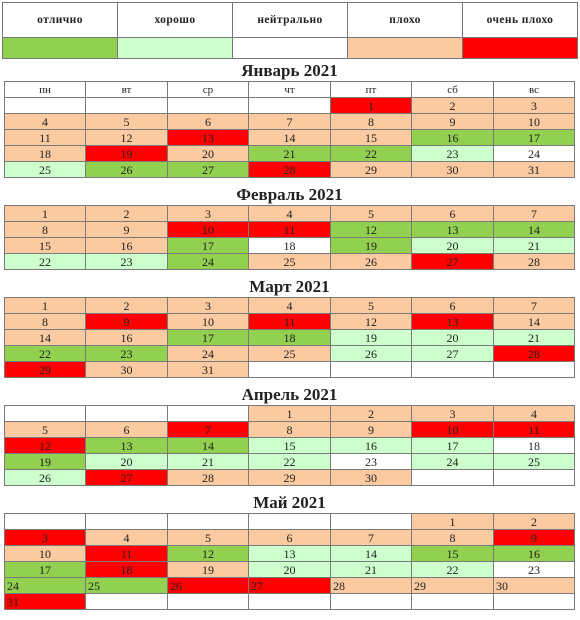 This screenshot has height=620, width=580. Describe the element at coordinates (534, 89) in the screenshot. I see `weekday-label: вс` at that location.